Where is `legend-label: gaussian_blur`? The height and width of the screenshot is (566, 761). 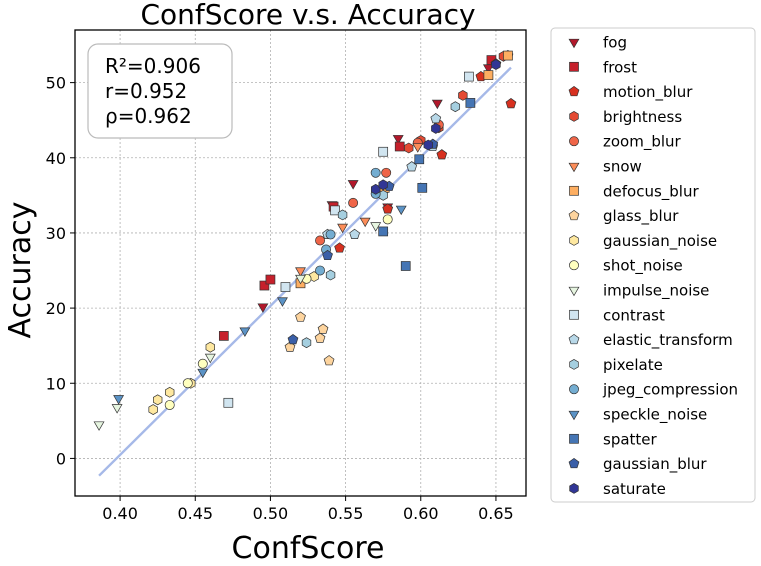
legend-label: gaussian_blur is located at coordinates (655, 464).